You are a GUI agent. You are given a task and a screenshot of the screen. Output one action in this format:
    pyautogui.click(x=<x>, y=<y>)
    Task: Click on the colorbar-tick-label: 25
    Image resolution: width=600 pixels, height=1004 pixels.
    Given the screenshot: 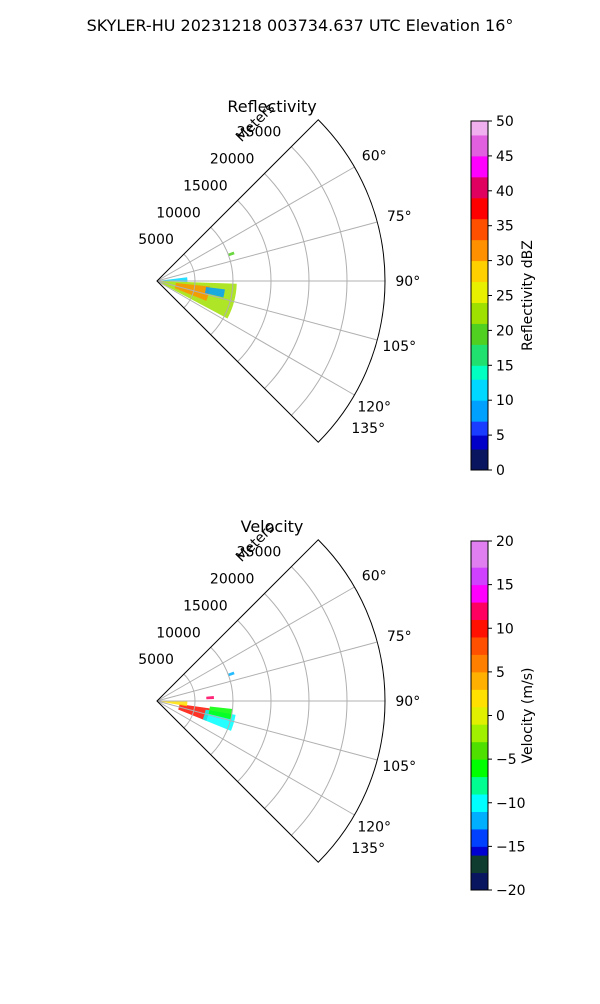 What is the action you would take?
    pyautogui.click(x=505, y=297)
    